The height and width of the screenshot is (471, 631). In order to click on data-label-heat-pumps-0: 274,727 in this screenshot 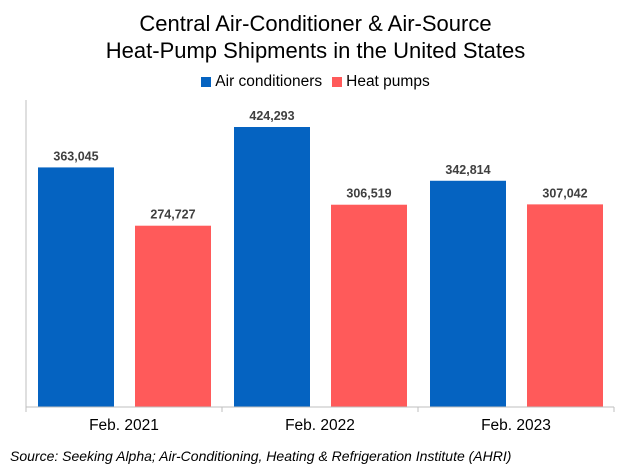, I will do `click(172, 215)`.